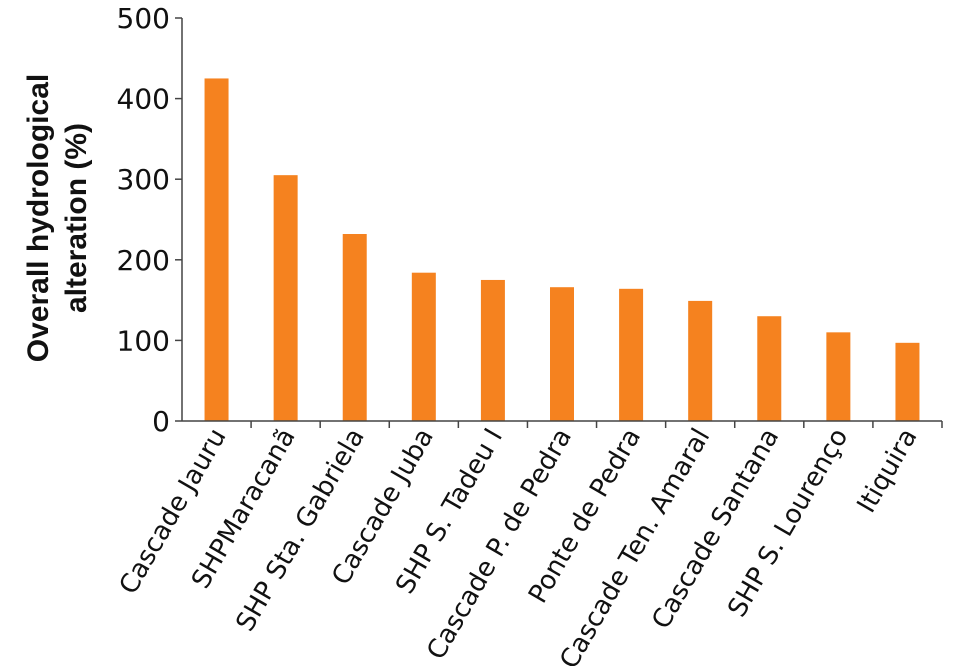 The width and height of the screenshot is (957, 666). What do you see at coordinates (700, 360) in the screenshot?
I see `bar-cascade-ten-amaral` at bounding box center [700, 360].